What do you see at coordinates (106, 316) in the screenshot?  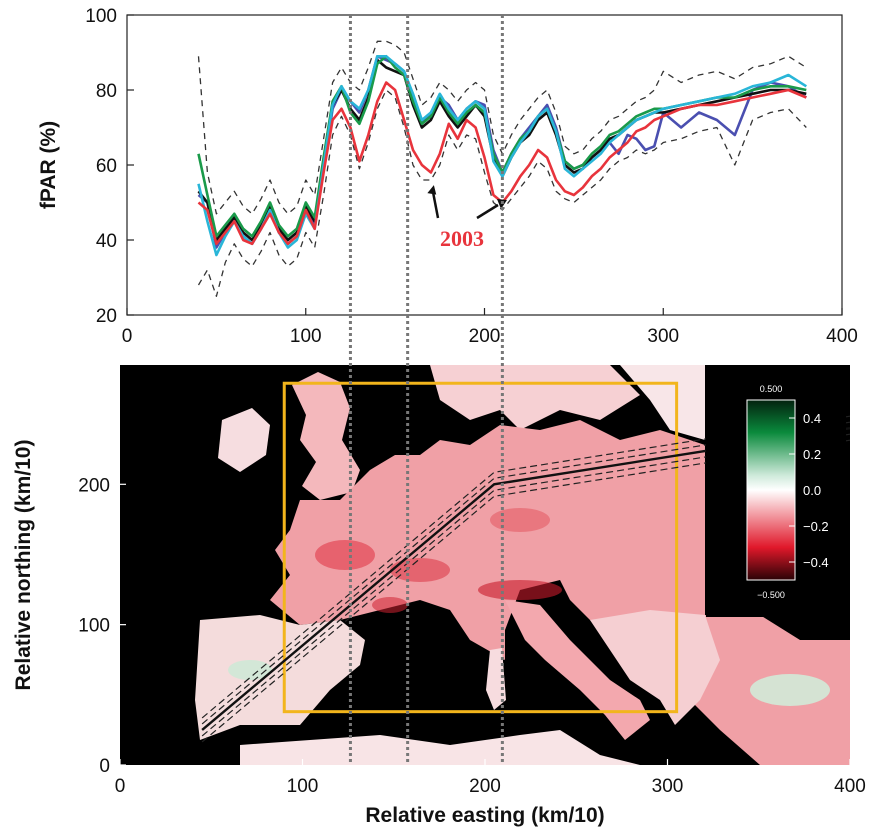 I see `top-y-tick-label: 20` at bounding box center [106, 316].